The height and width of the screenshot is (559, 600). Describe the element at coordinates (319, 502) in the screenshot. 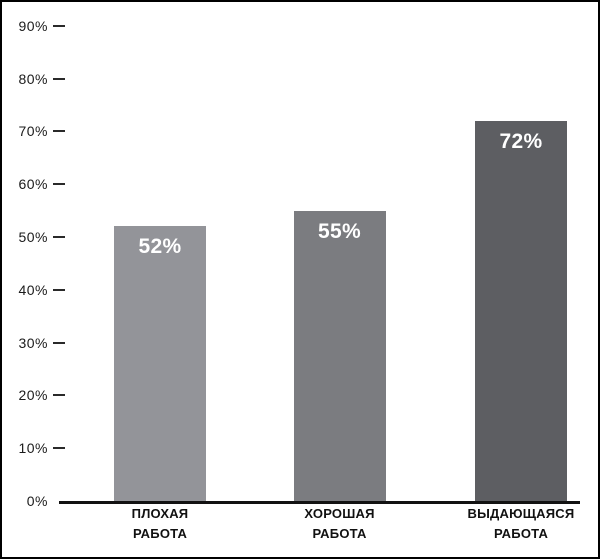

I see `x-axis-line` at that location.